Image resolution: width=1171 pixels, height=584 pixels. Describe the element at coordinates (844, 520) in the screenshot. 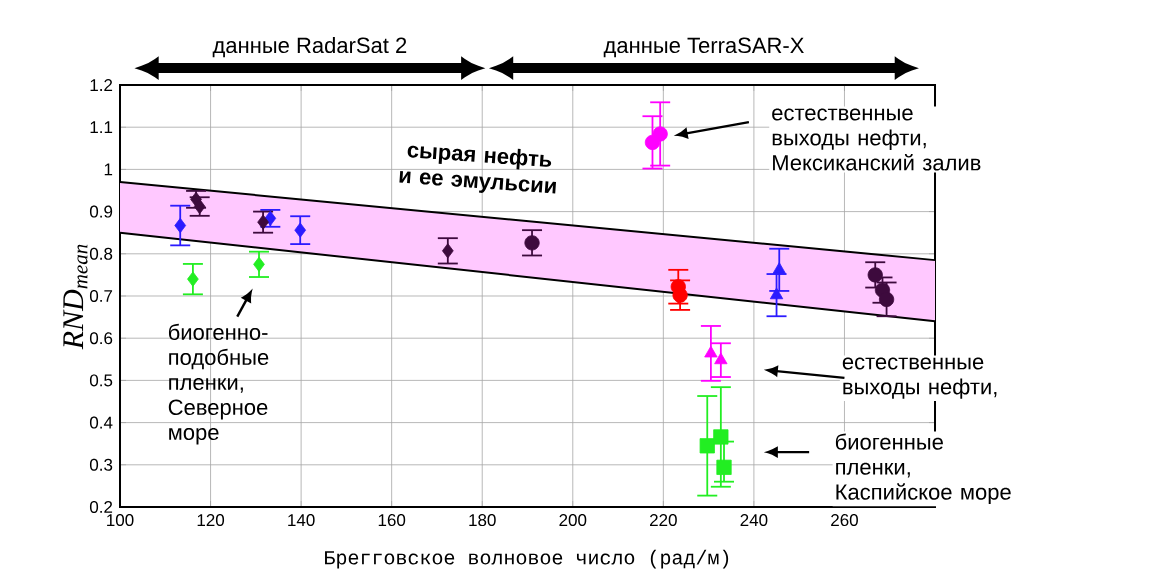

I see `x-tick-label: 260` at that location.